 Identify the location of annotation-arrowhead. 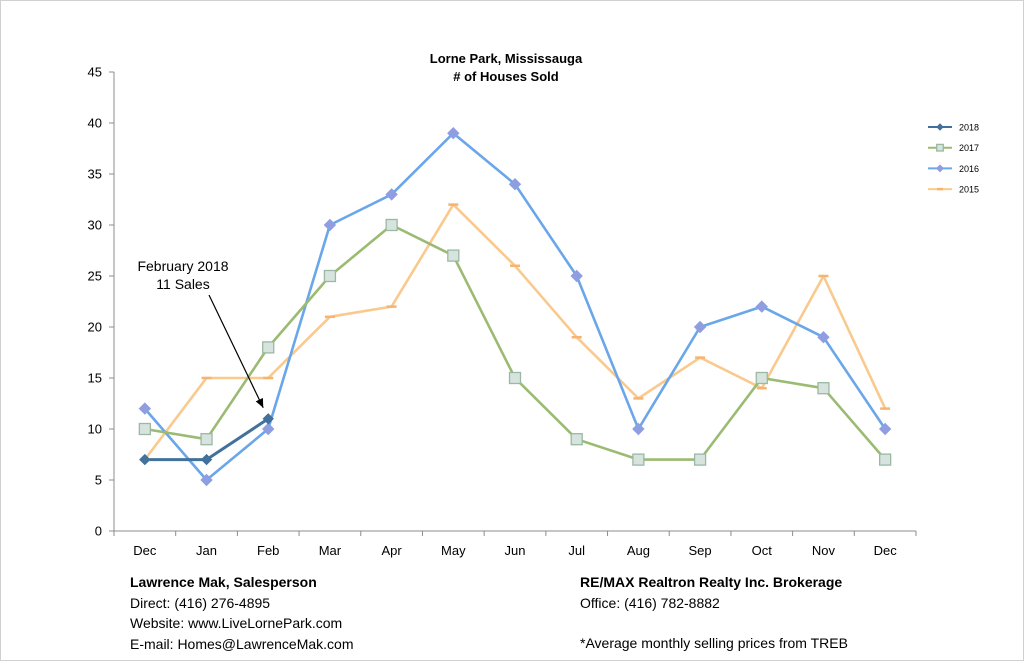
(259, 402).